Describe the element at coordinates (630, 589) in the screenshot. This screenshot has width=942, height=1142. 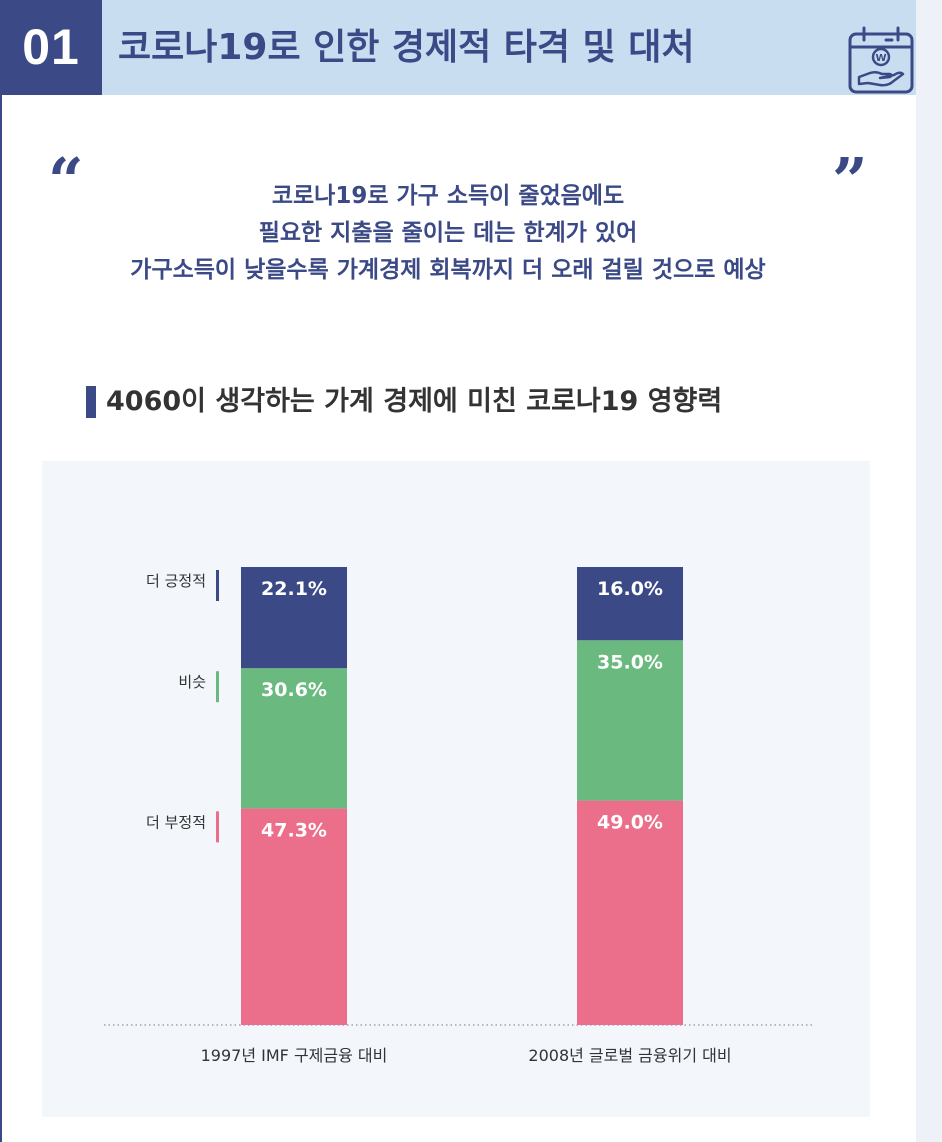
I see `data-label: 16.0%` at that location.